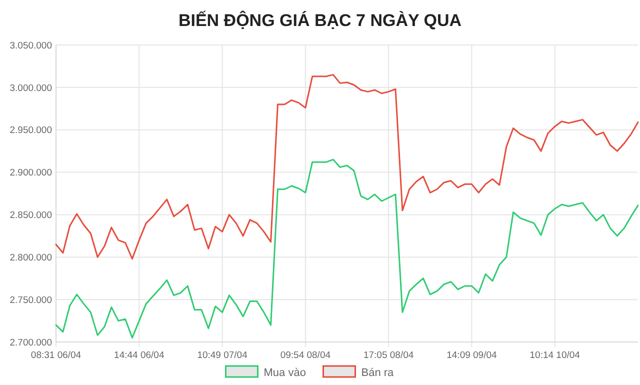 This screenshot has height=385, width=640. I want to click on x-tick-label: 09:54 08/04, so click(305, 355).